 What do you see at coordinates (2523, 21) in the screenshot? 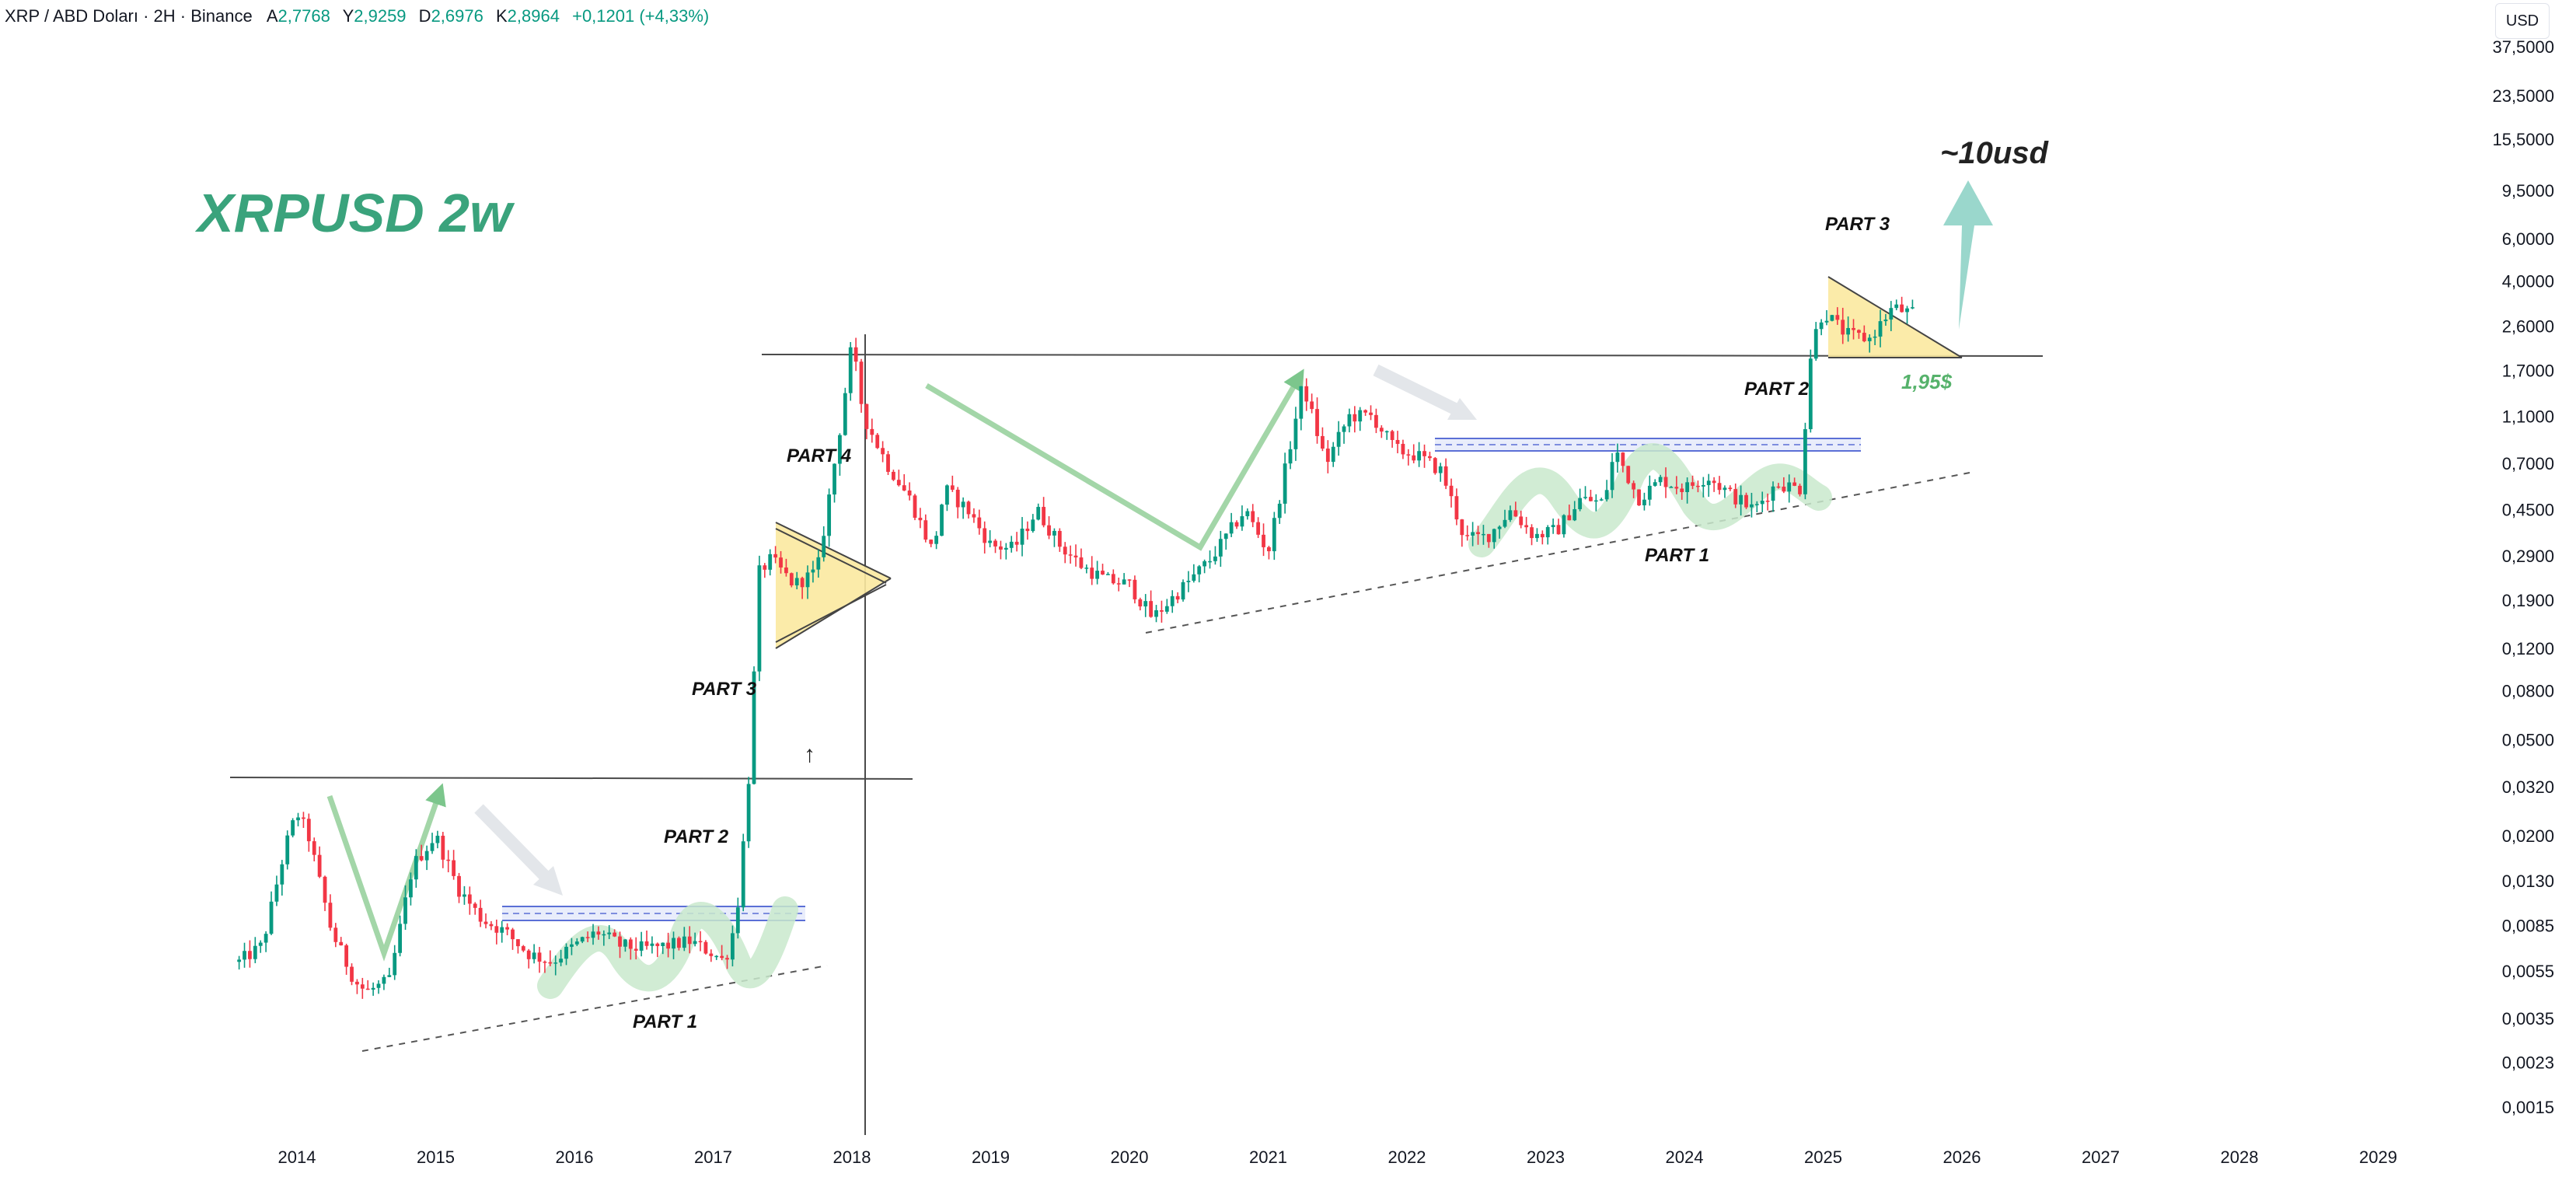
I see `currency-button: USD` at bounding box center [2523, 21].